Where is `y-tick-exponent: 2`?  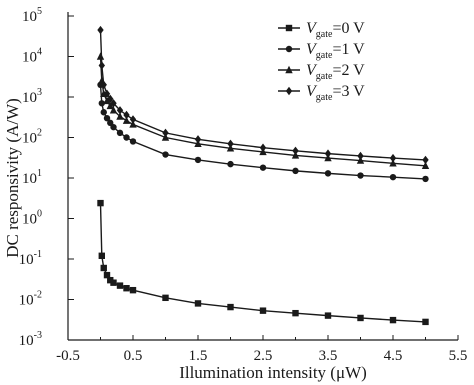 y-tick-exponent: 2 is located at coordinates (39, 133).